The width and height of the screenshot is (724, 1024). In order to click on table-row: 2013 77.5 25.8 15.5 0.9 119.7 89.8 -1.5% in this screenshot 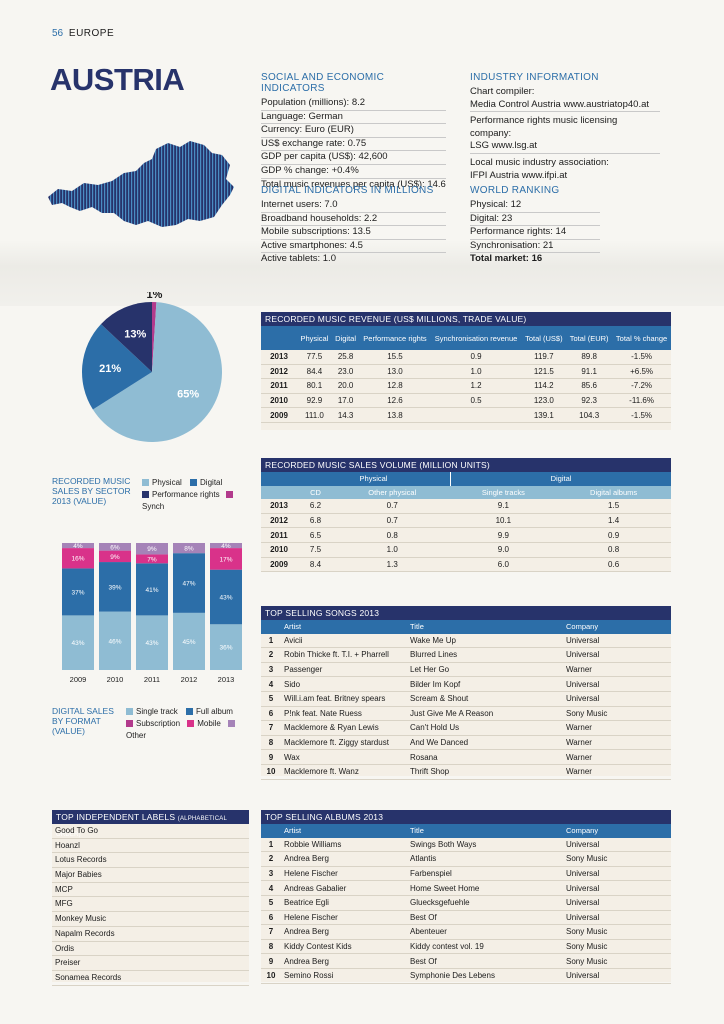, I will do `click(466, 357)`.